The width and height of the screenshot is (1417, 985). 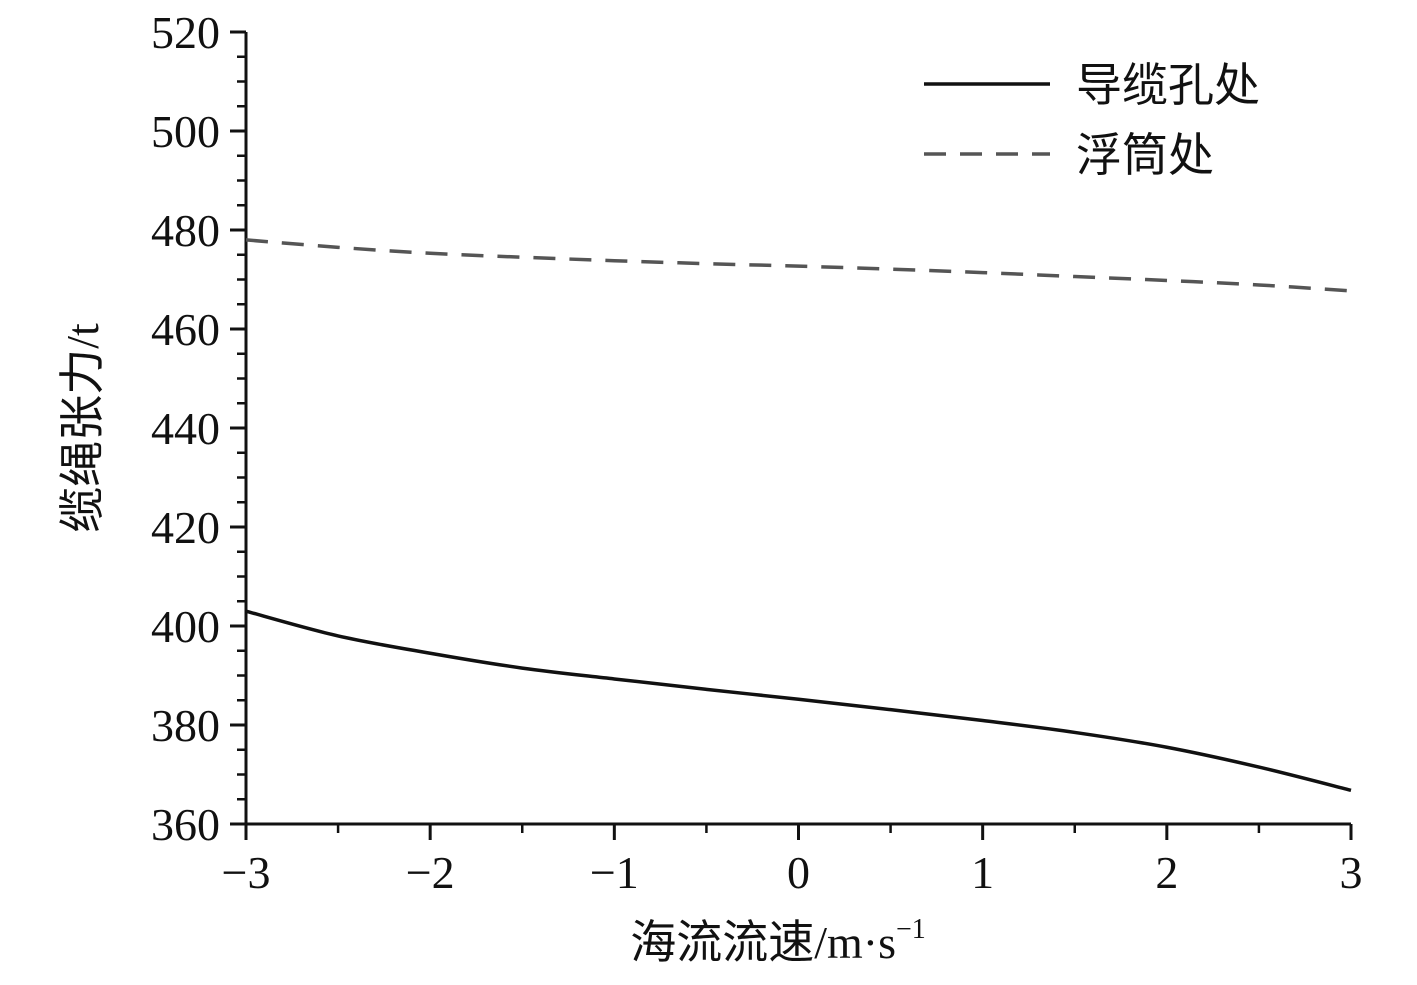 I want to click on x-axis-title: 海流流速/m·s−1, so click(x=778, y=941).